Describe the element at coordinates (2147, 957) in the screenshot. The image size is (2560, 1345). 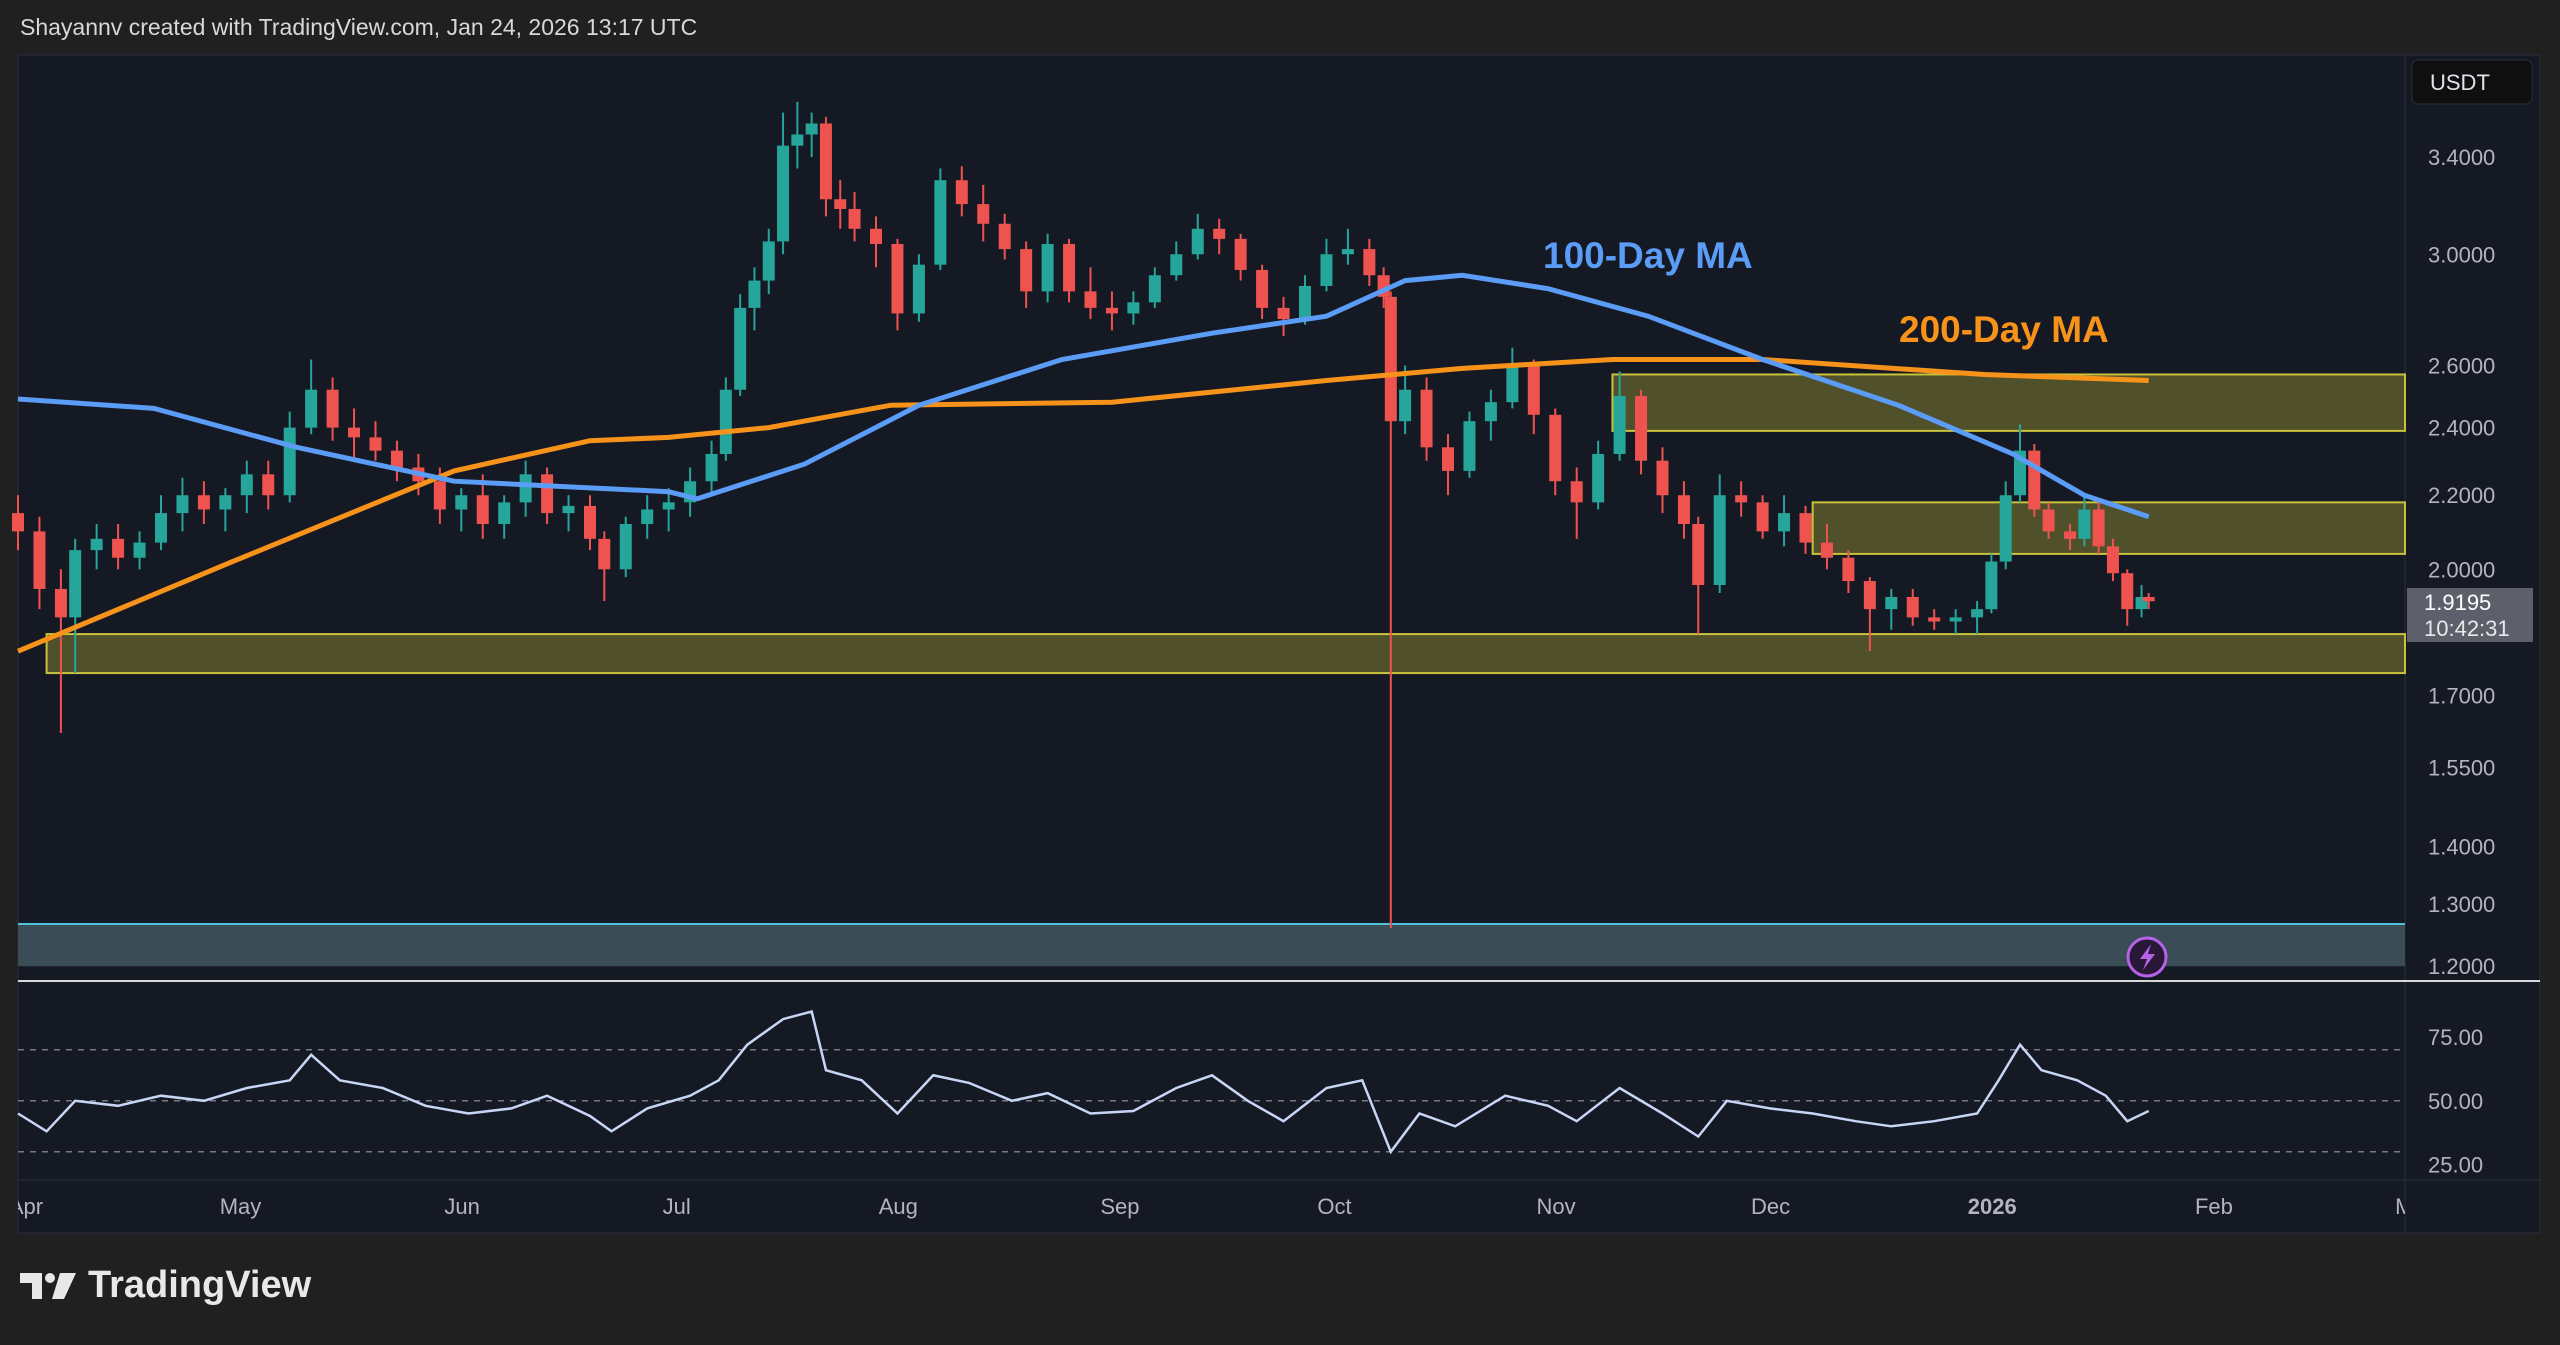
I see `lightning-icon` at that location.